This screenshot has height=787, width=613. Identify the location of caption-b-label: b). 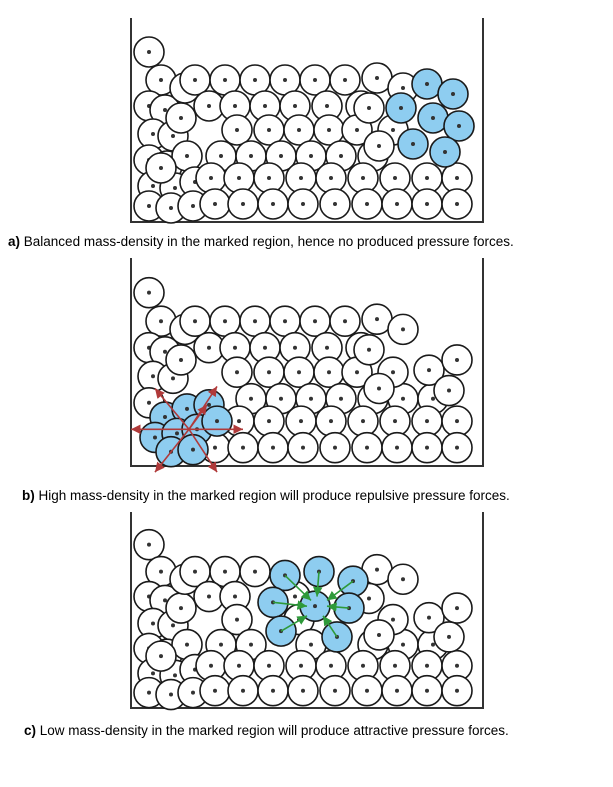
(28, 495).